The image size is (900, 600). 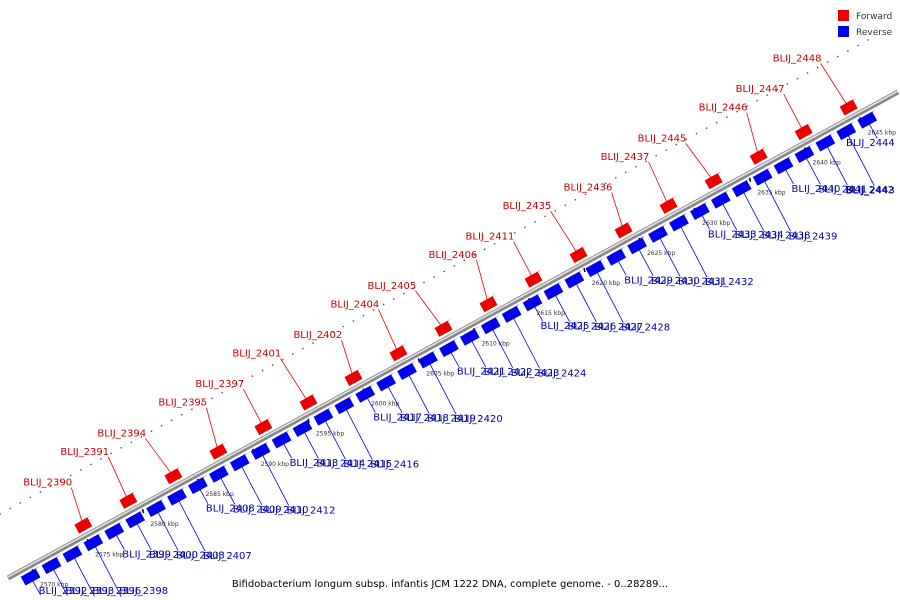 I want to click on forward-gene-label: BLIJ_2390, so click(x=47, y=482).